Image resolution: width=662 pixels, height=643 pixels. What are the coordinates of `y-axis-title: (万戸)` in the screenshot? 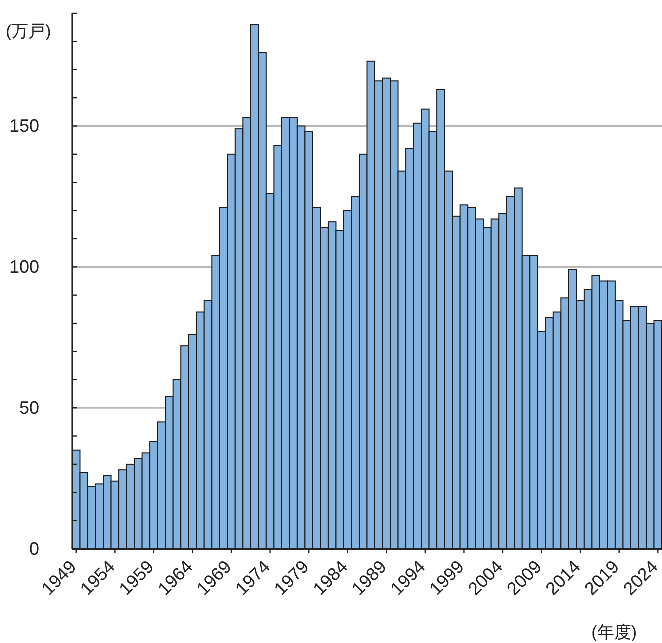 It's located at (29, 31).